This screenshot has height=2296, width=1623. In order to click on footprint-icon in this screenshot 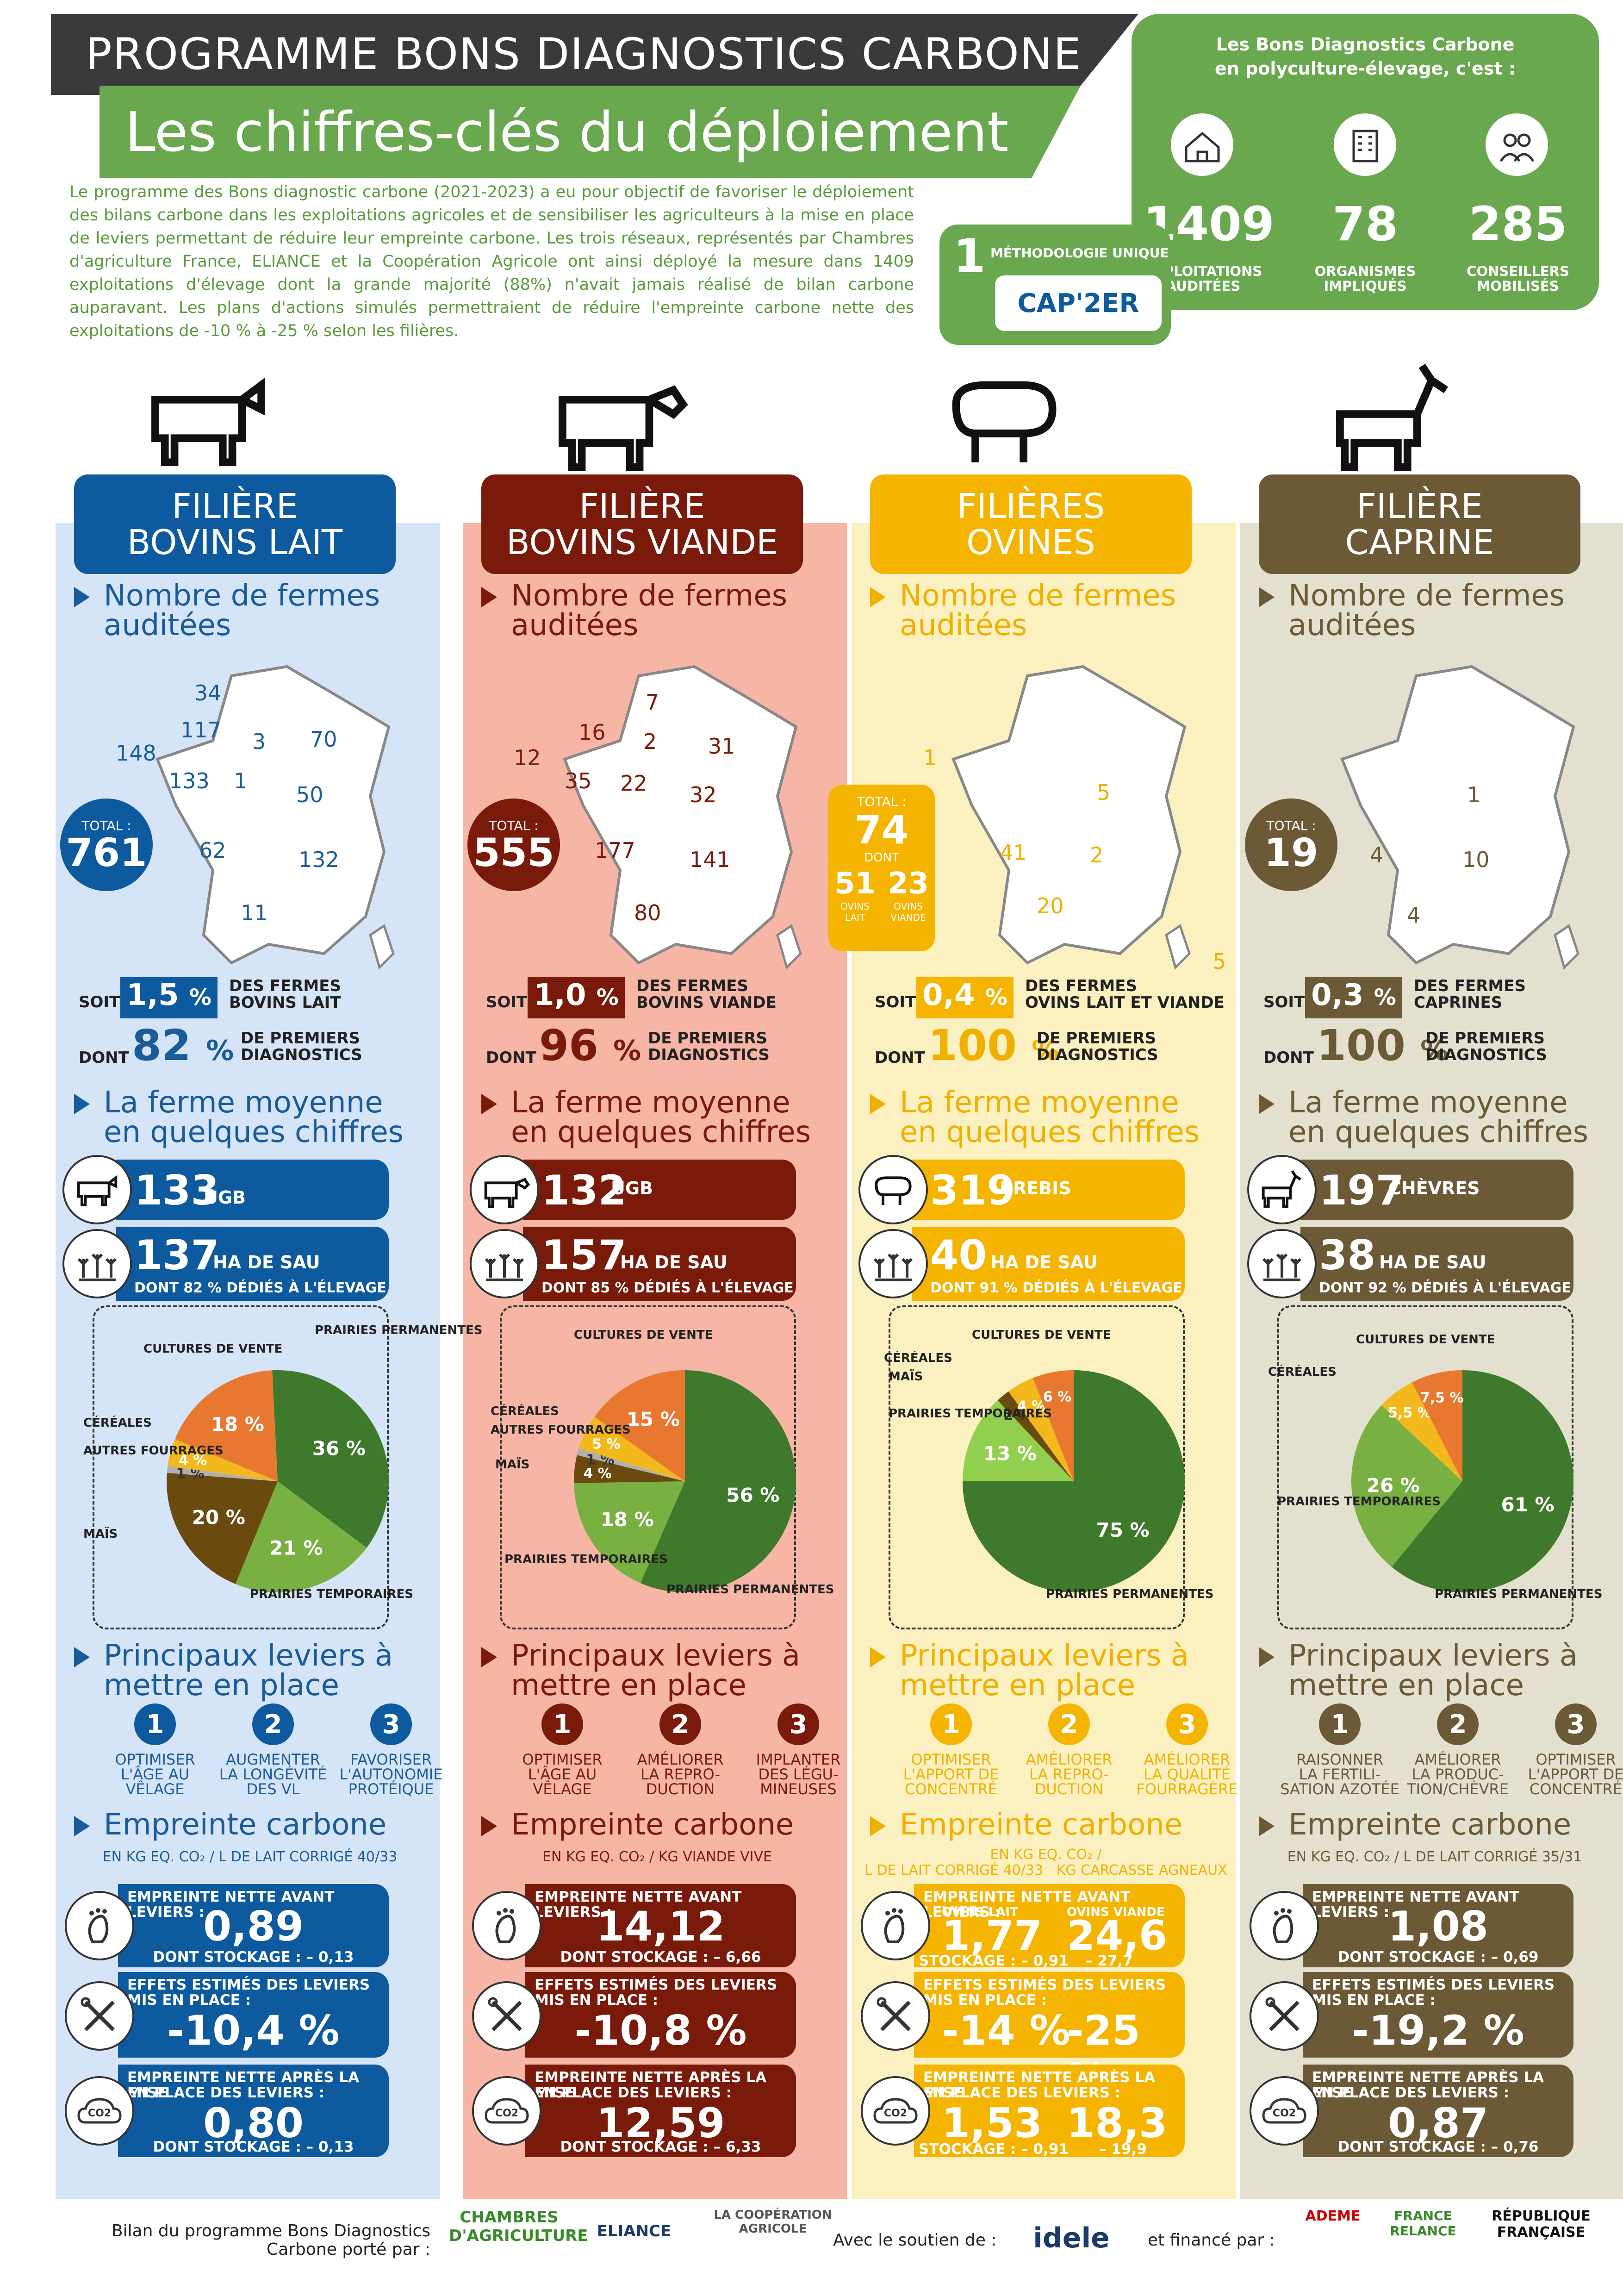, I will do `click(895, 1925)`.